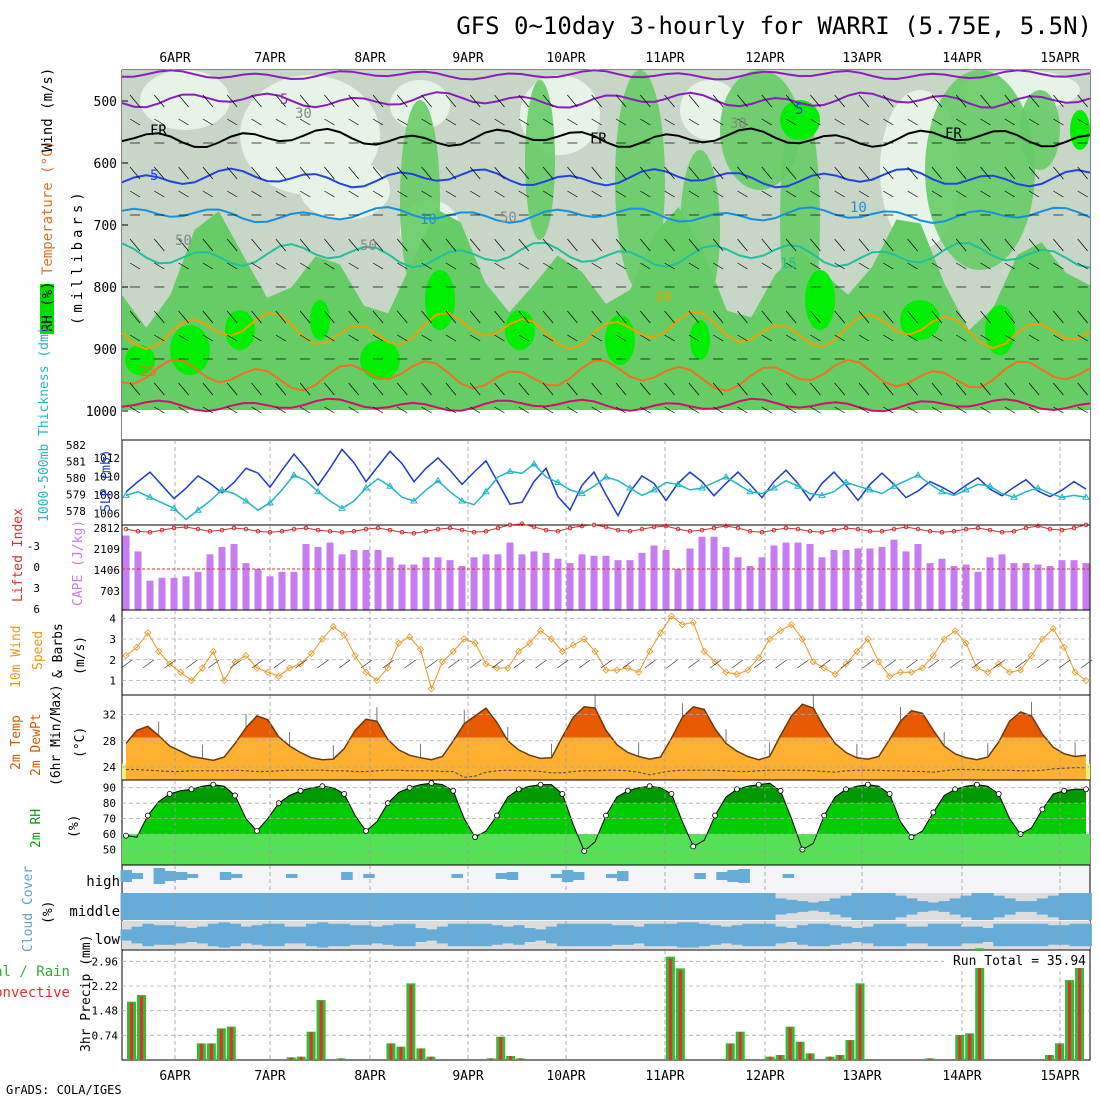  I want to click on cloud-grid, so click(617, 907).